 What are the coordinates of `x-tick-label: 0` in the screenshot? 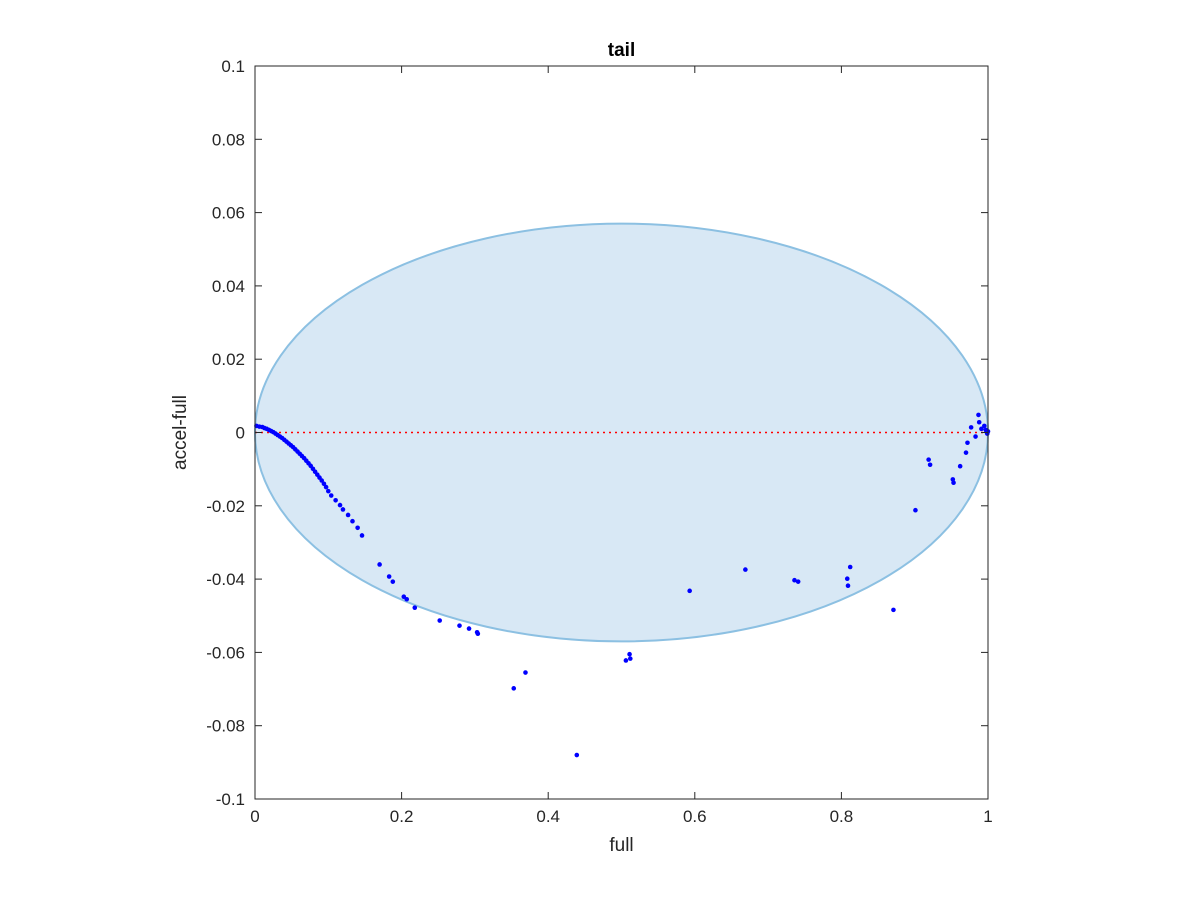 It's located at (254, 816).